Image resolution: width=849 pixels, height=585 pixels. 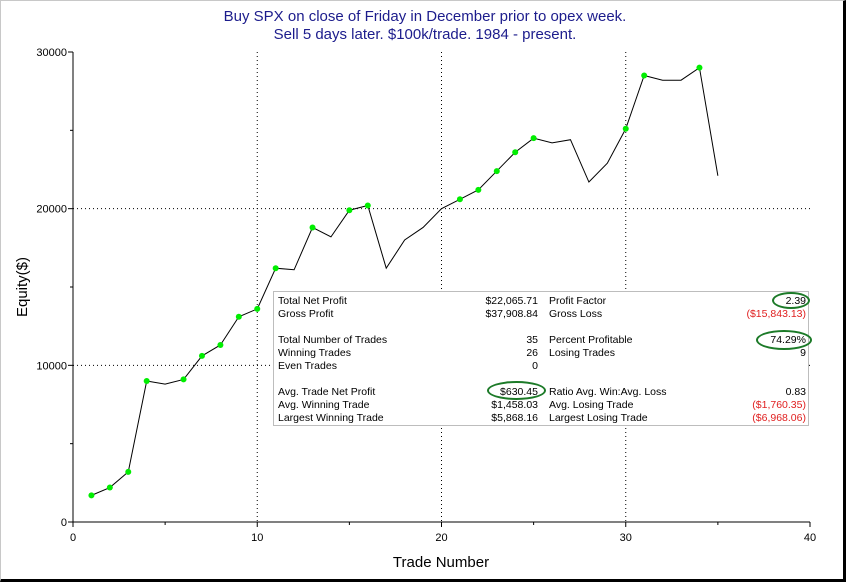 What do you see at coordinates (532, 353) in the screenshot?
I see `summary-value: 26` at bounding box center [532, 353].